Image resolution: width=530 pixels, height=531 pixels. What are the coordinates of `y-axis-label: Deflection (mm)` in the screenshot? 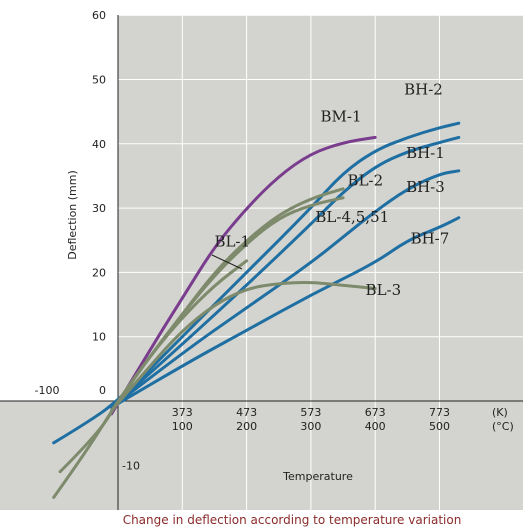 It's located at (72, 215).